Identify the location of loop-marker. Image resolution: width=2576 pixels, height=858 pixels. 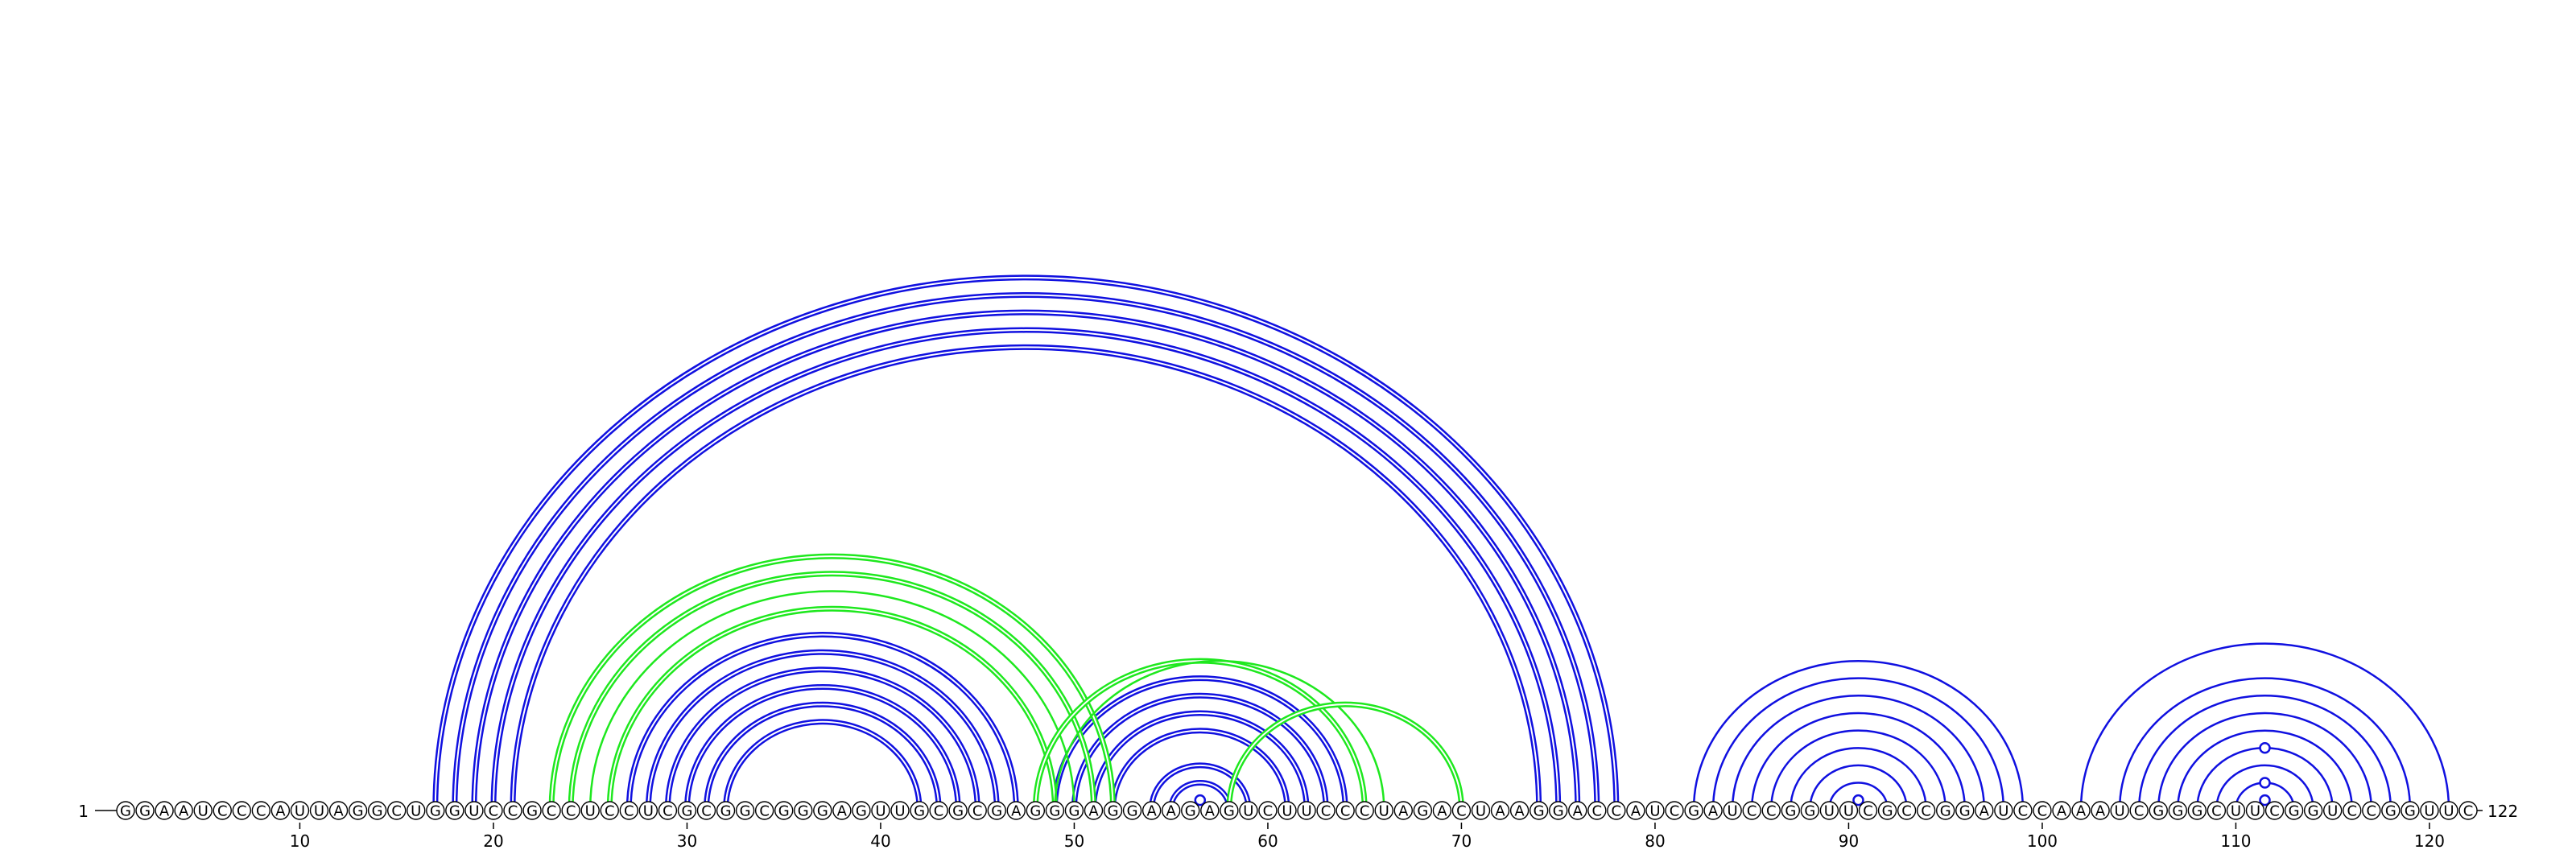
(2265, 783).